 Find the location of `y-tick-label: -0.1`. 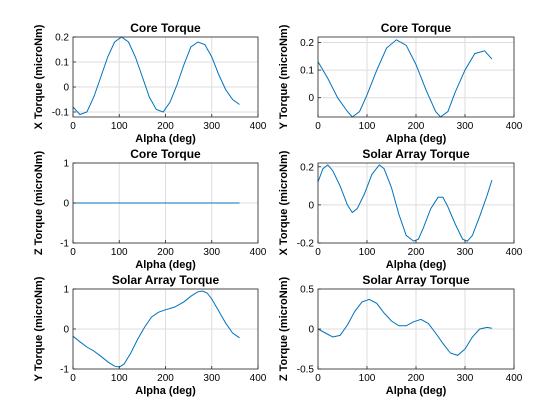

y-tick-label: -0.1 is located at coordinates (61, 113).